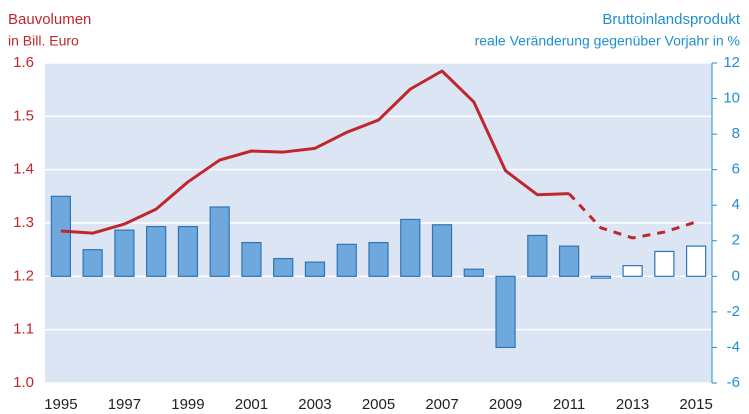  Describe the element at coordinates (736, 204) in the screenshot. I see `y2-tick-label: 4` at that location.